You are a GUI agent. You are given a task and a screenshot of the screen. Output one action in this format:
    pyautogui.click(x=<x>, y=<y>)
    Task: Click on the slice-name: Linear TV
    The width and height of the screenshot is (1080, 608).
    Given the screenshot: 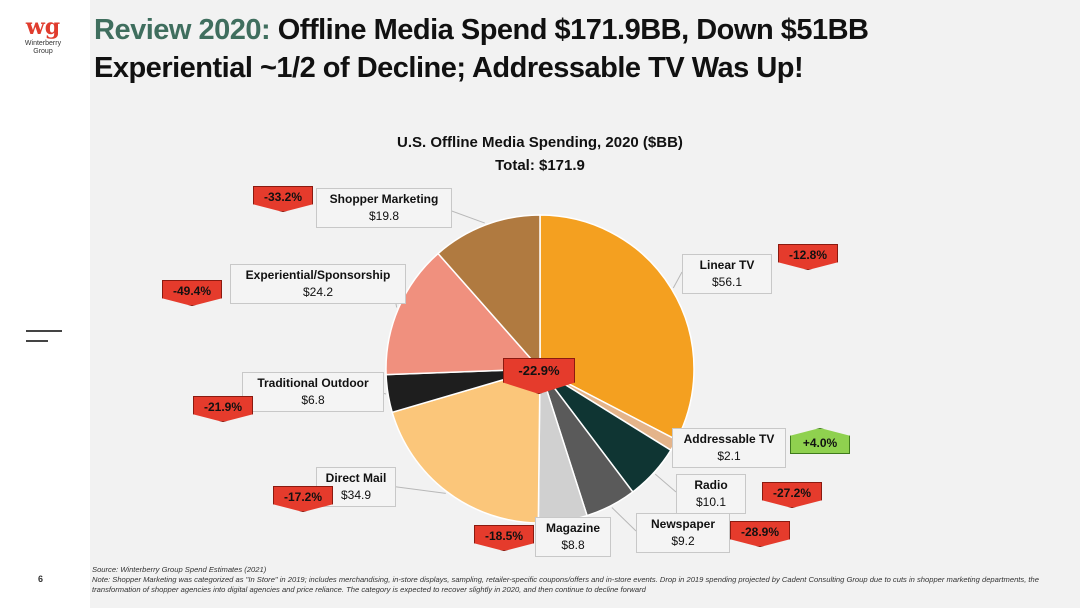 What is the action you would take?
    pyautogui.click(x=727, y=265)
    